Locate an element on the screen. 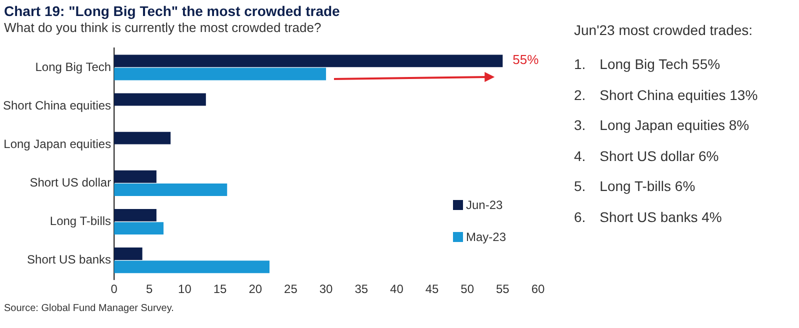 The width and height of the screenshot is (799, 328). text: 2. Short China equities 13% is located at coordinates (666, 94).